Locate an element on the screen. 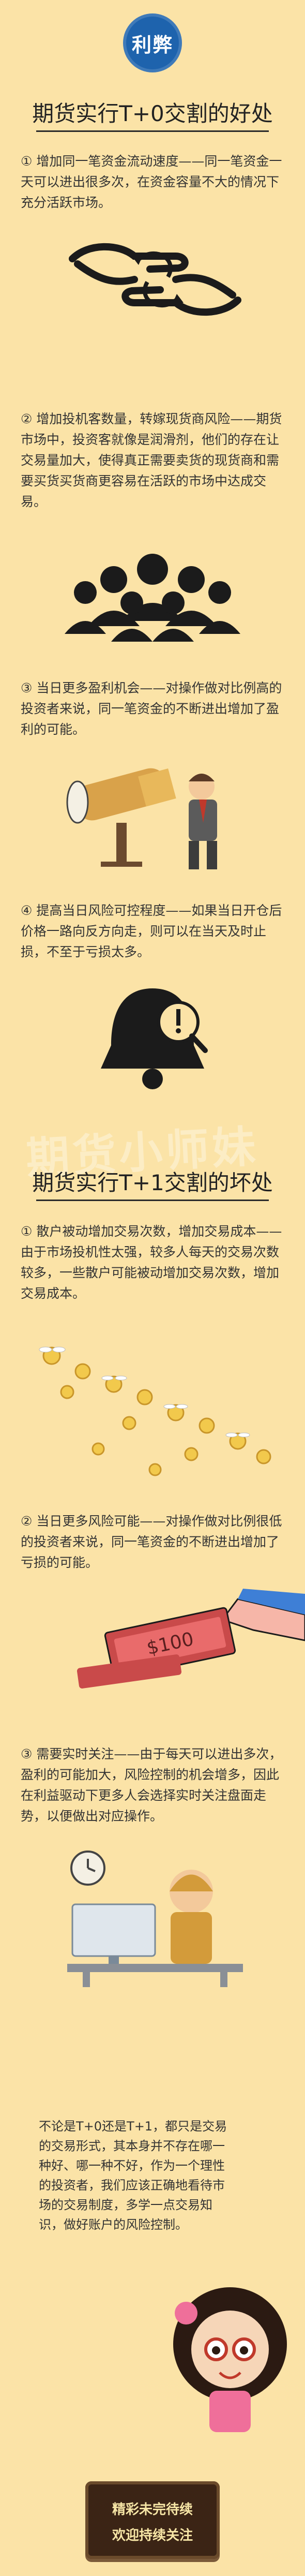 This screenshot has height=2576, width=305. alarm-bell-icon is located at coordinates (154, 1038).